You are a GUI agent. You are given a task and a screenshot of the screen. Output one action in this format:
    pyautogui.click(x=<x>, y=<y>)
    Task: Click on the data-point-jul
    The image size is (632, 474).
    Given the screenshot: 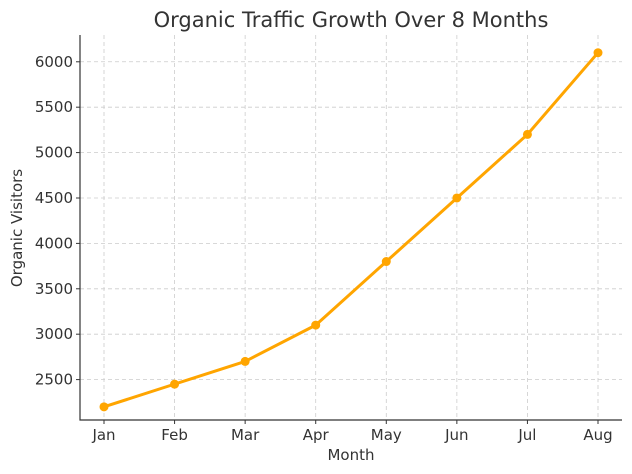 What is the action you would take?
    pyautogui.click(x=527, y=134)
    